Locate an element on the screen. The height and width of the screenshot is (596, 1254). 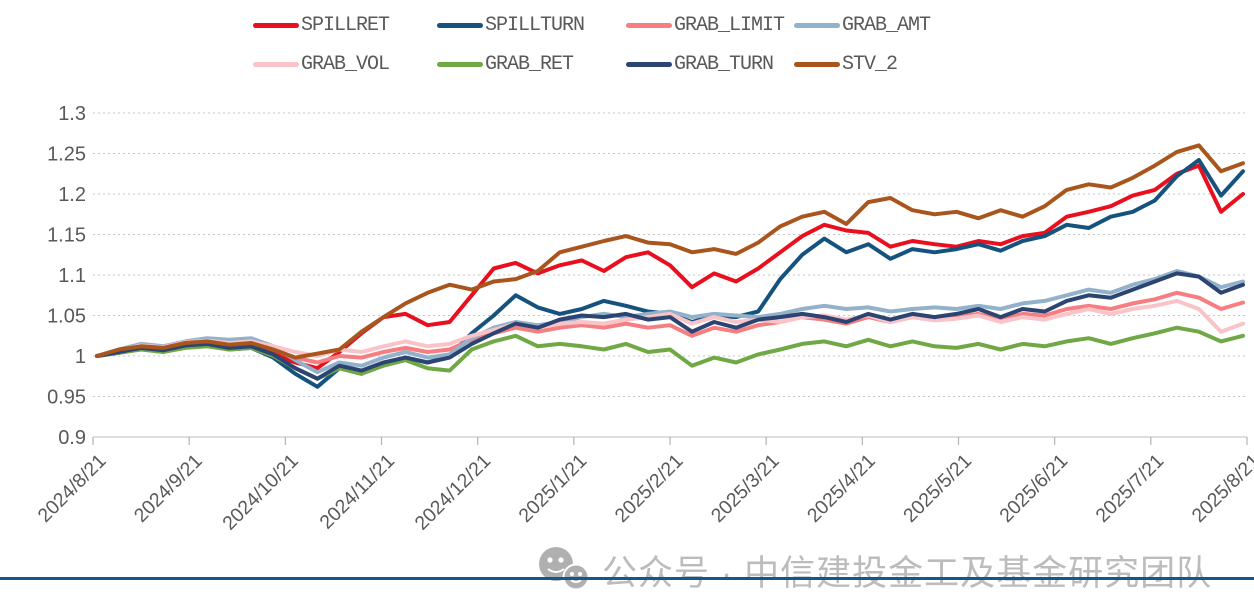
x-tick-label-3: 2024/11/21 is located at coordinates (357, 492).